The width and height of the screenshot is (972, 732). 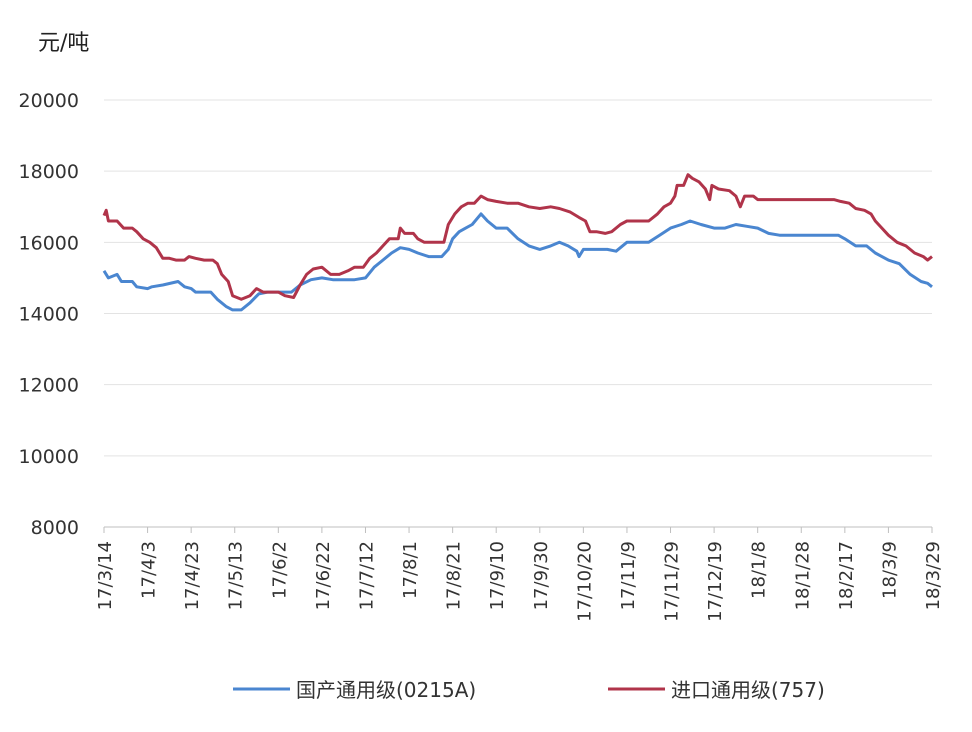 What do you see at coordinates (49, 172) in the screenshot?
I see `y-tick-label: 18000` at bounding box center [49, 172].